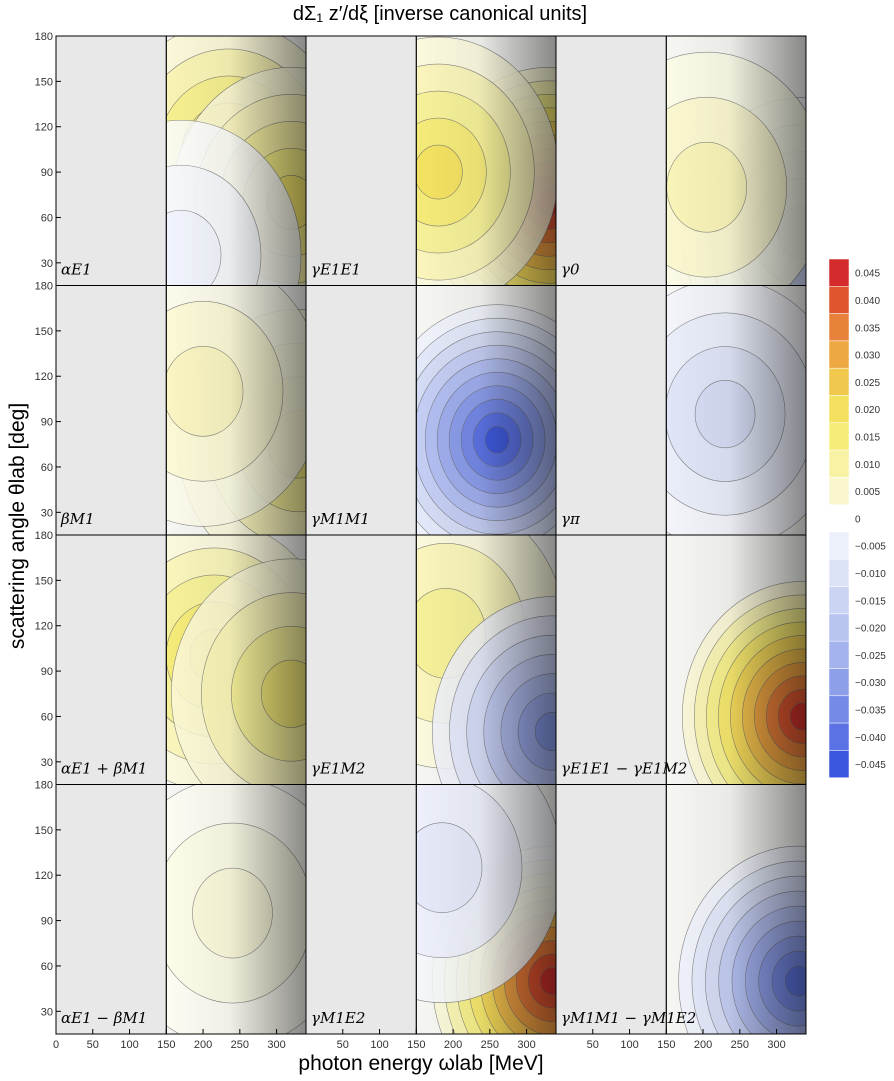  What do you see at coordinates (867, 383) in the screenshot?
I see `colorbar-label: 0.025` at bounding box center [867, 383].